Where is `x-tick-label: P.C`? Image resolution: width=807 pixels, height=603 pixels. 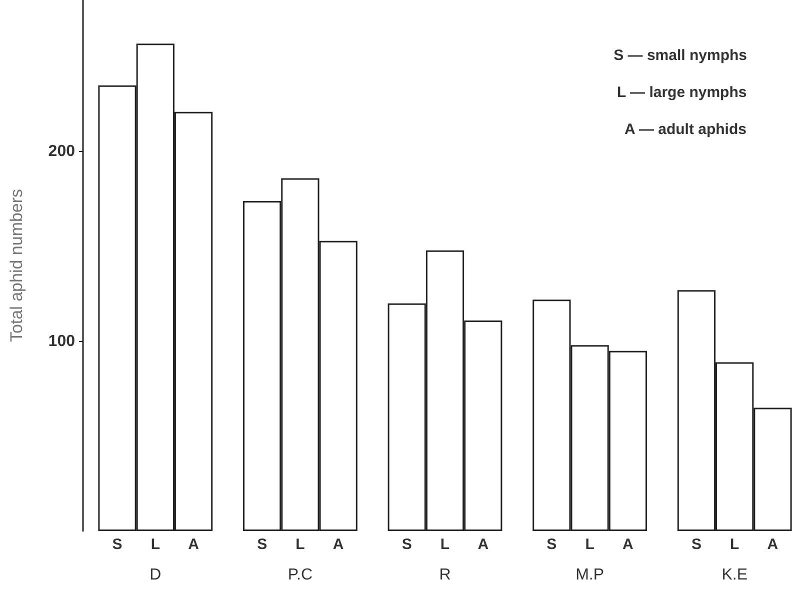 x-tick-label: P.C is located at coordinates (300, 575).